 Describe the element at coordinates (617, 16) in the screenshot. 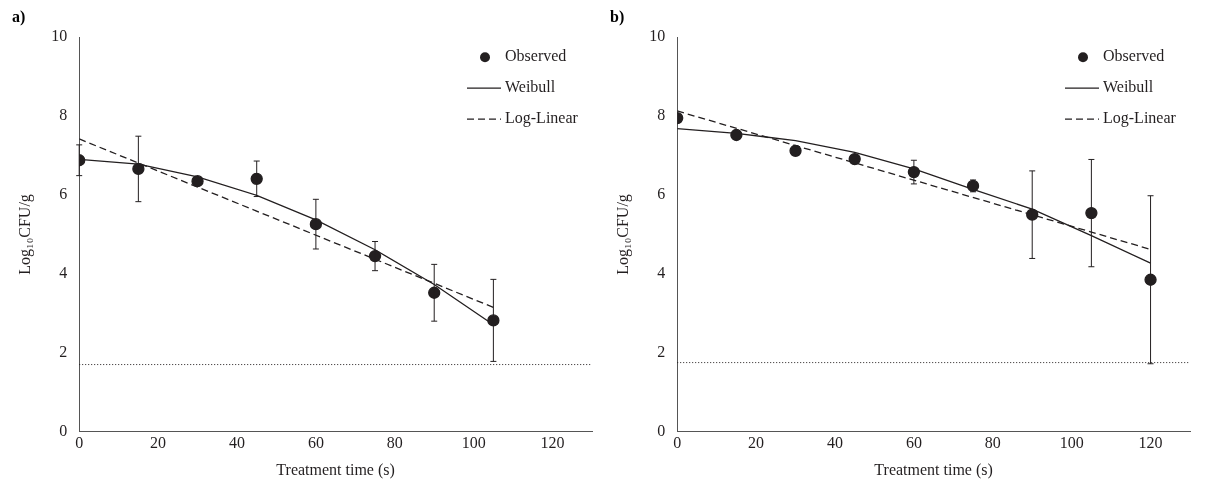

I see `chart-title: b)` at that location.